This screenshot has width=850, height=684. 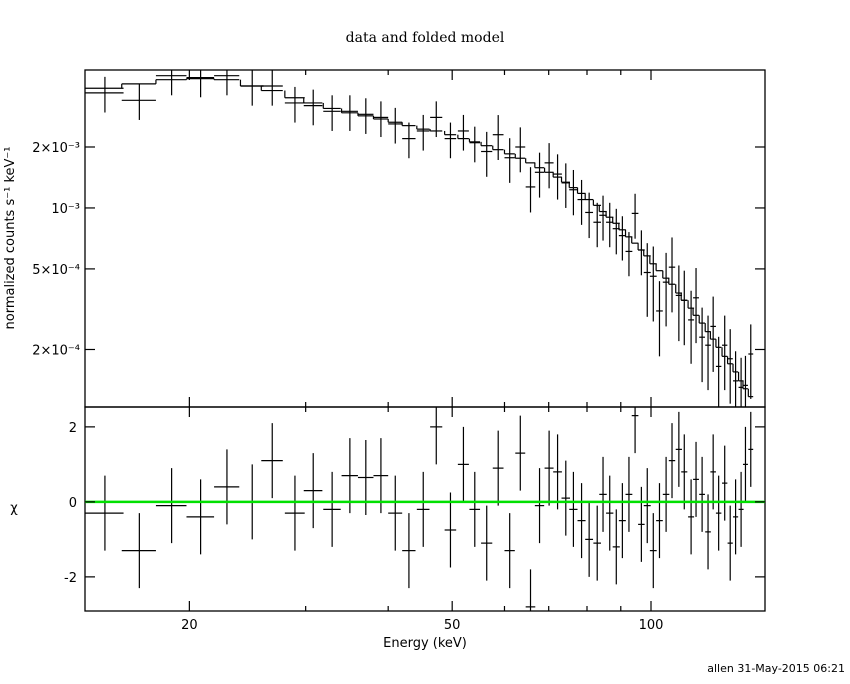 I want to click on y-tick-label: 5×10⁻⁴, so click(x=56, y=270).